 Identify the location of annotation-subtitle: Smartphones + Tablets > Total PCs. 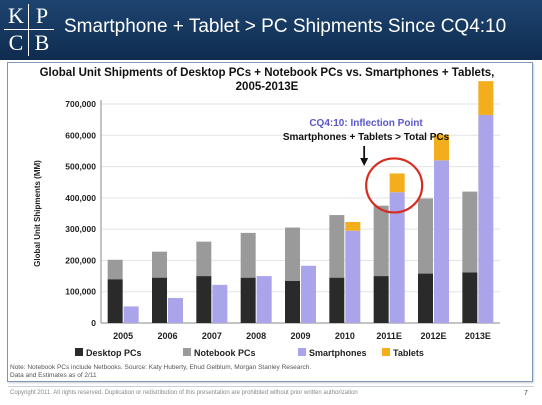
(366, 137).